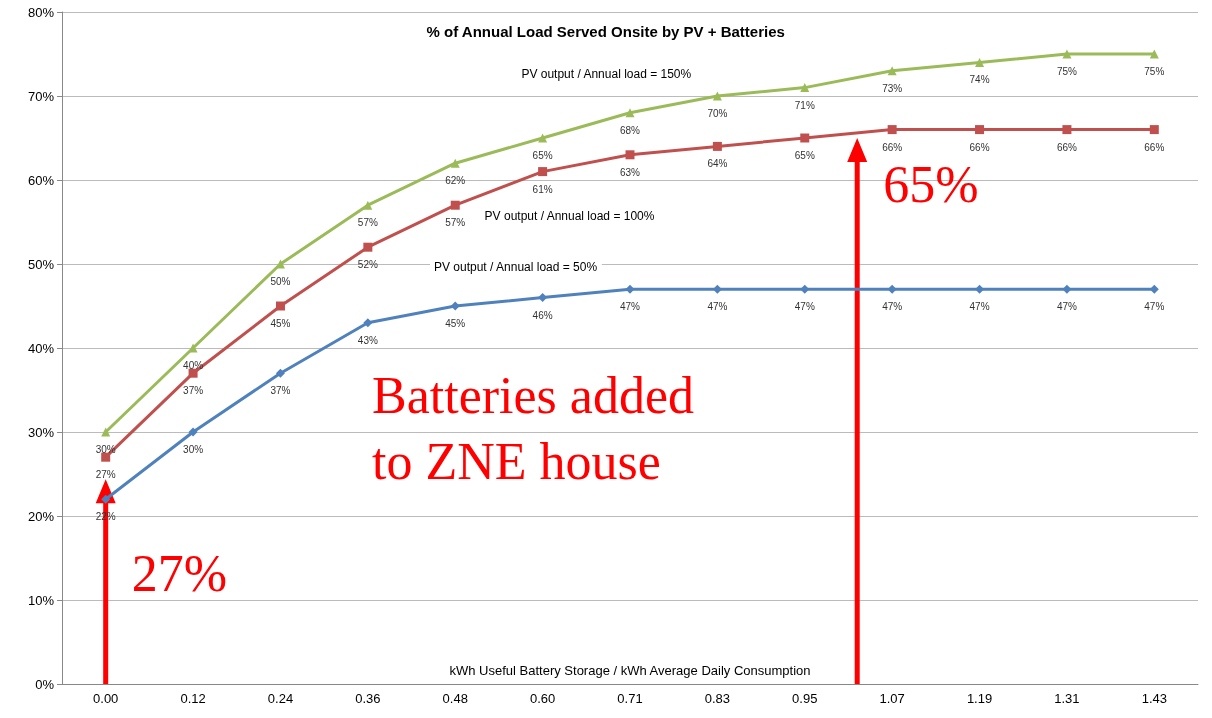 The height and width of the screenshot is (718, 1212). Describe the element at coordinates (979, 80) in the screenshot. I see `data-label: 74%` at that location.